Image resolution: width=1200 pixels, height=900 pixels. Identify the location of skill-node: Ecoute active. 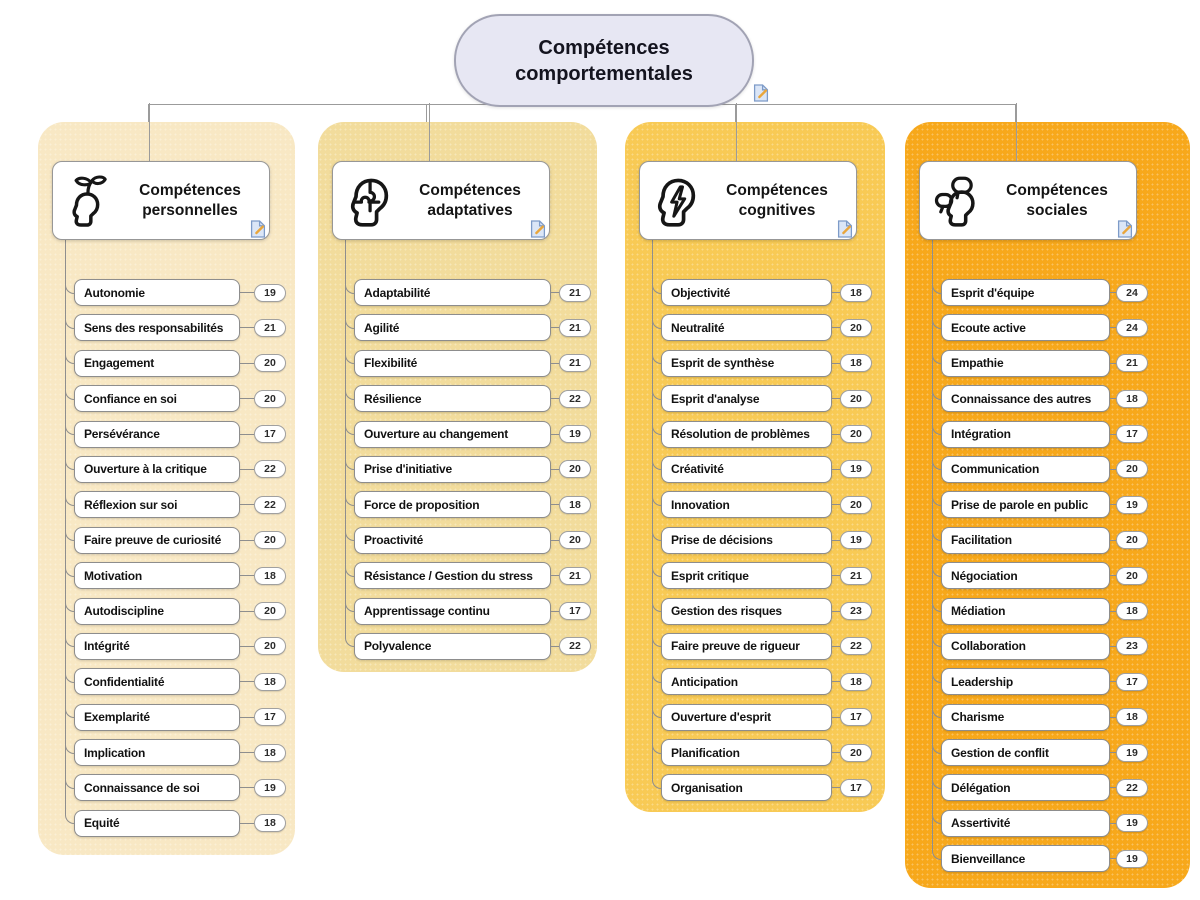
(1025, 328).